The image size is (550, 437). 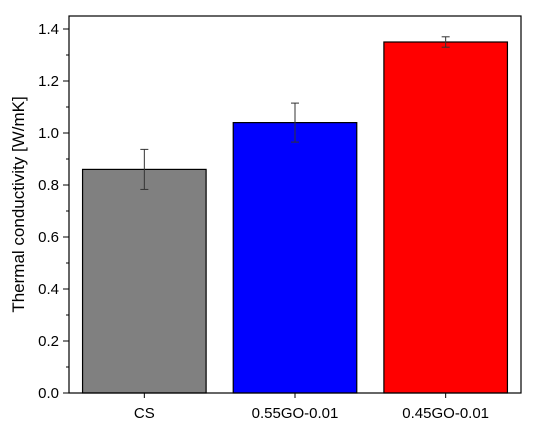 I want to click on bar-CS, so click(x=144, y=281).